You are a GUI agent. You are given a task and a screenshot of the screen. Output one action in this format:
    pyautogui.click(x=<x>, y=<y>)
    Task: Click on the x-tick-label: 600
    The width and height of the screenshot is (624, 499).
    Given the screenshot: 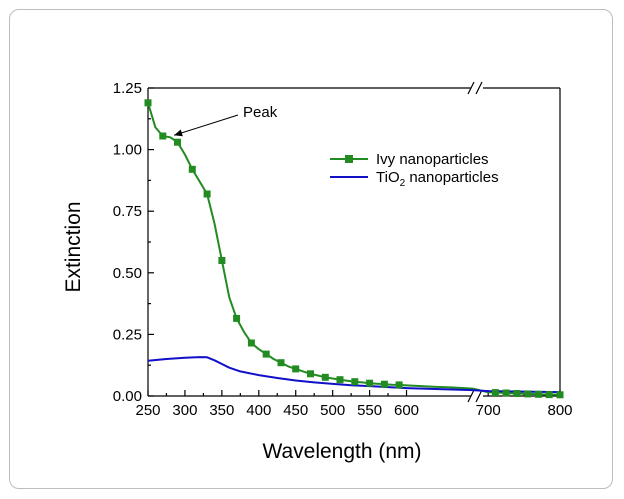 What is the action you would take?
    pyautogui.click(x=406, y=410)
    